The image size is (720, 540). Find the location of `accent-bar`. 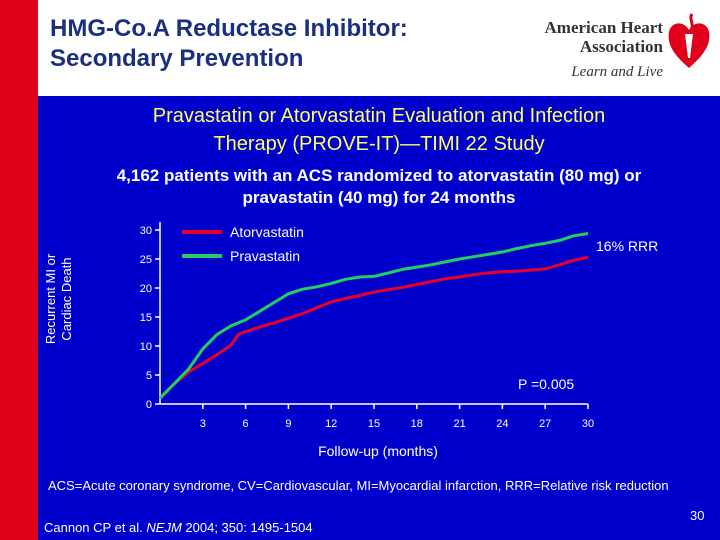

accent-bar is located at coordinates (19, 270).